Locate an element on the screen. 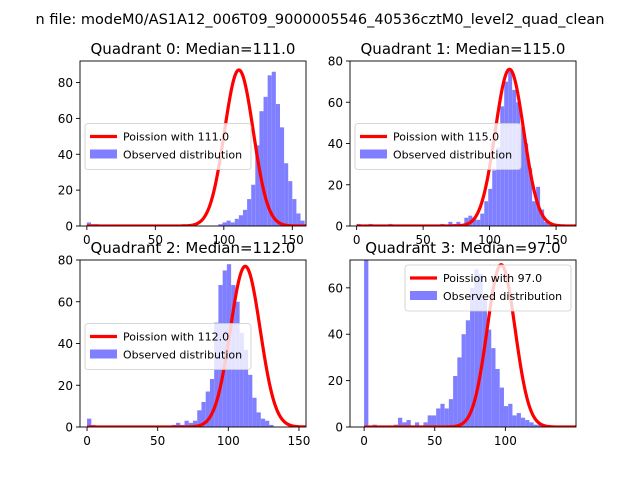 The height and width of the screenshot is (480, 640). legend: Poission with 111.0 Observed distribution is located at coordinates (168, 146).